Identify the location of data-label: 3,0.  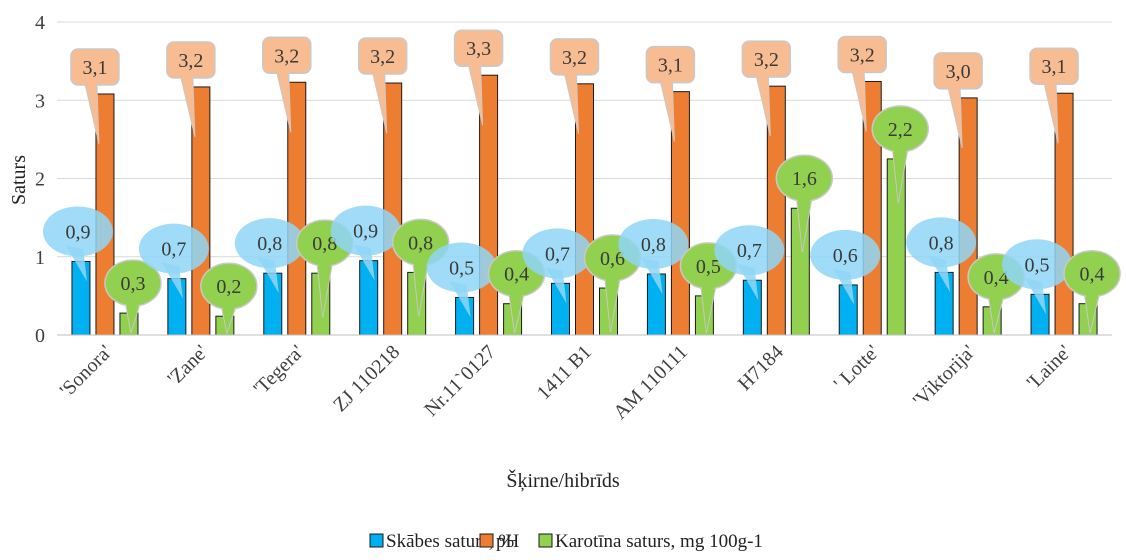
(958, 100).